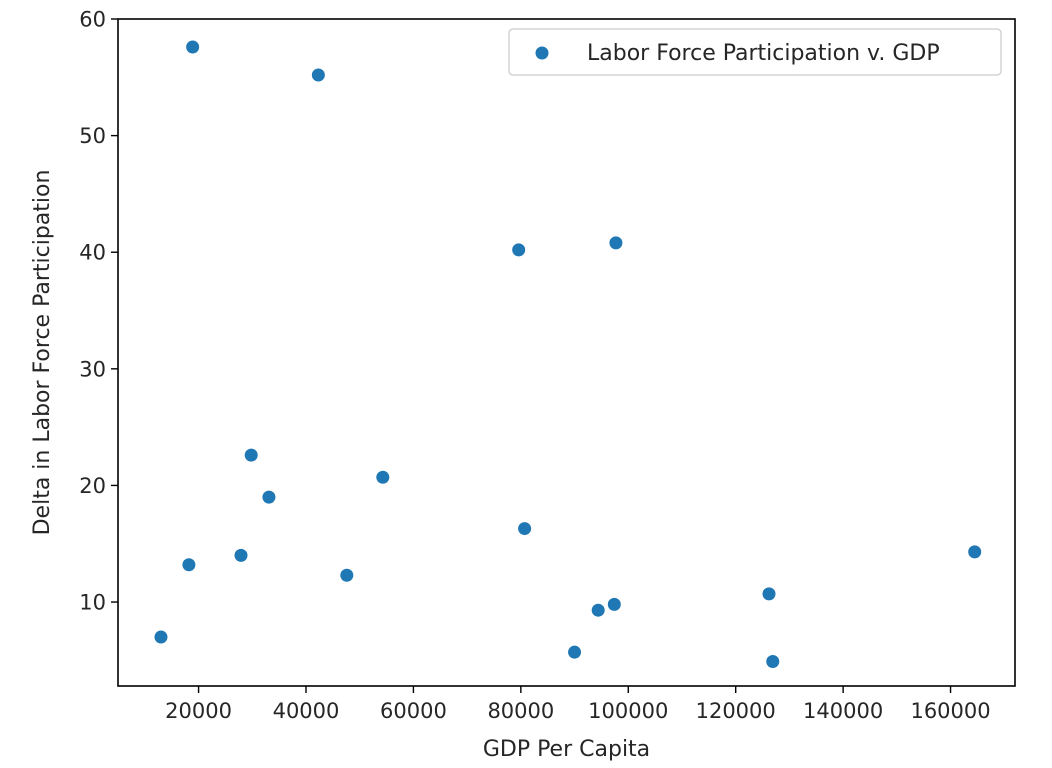 The image size is (1052, 768). What do you see at coordinates (92, 369) in the screenshot?
I see `y-tick-label: 30` at bounding box center [92, 369].